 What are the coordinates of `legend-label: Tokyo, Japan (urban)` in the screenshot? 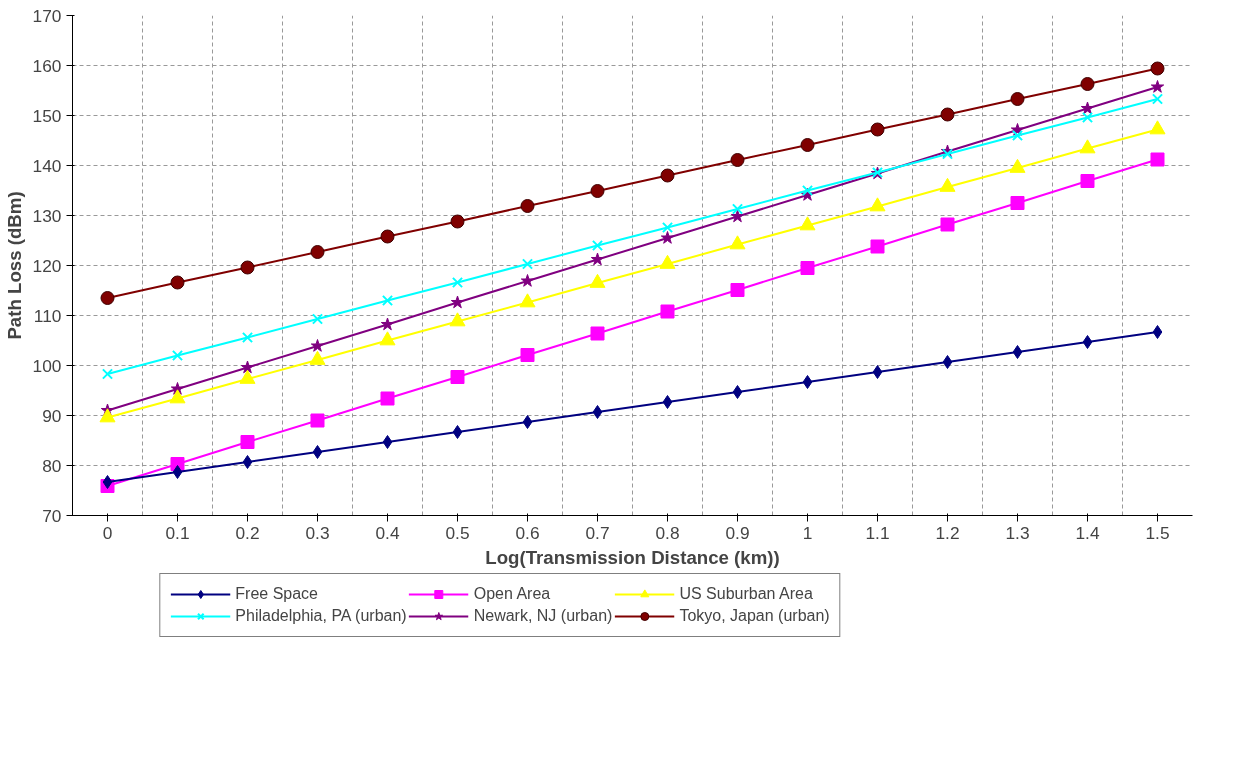 It's located at (754, 616).